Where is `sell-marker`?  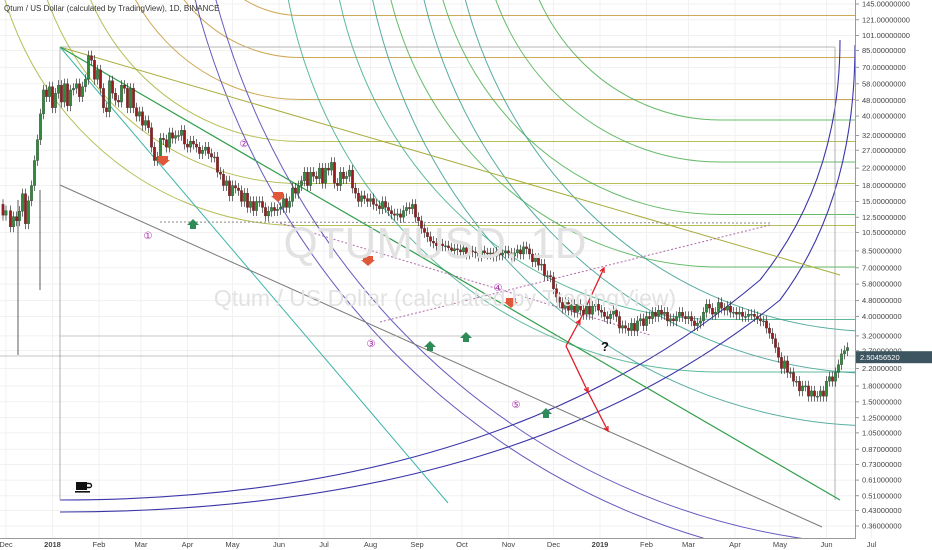 sell-marker is located at coordinates (368, 261).